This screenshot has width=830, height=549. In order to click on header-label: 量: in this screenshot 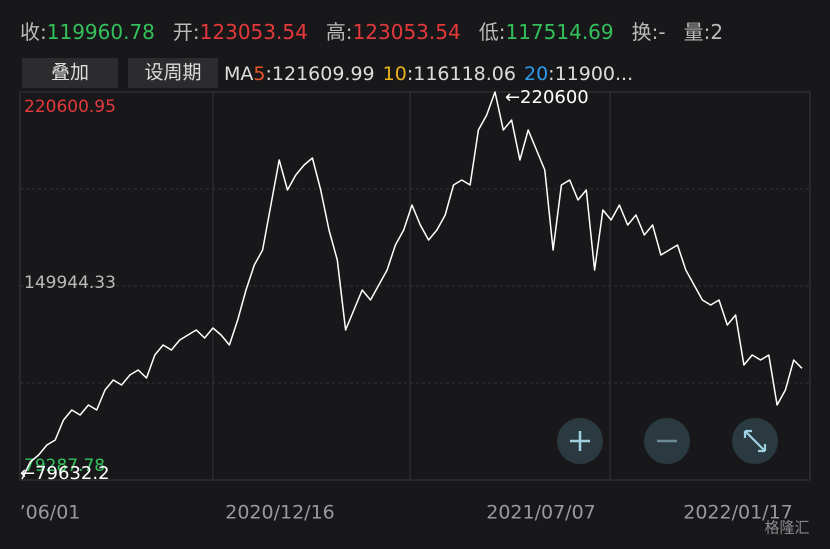, I will do `click(697, 32)`.